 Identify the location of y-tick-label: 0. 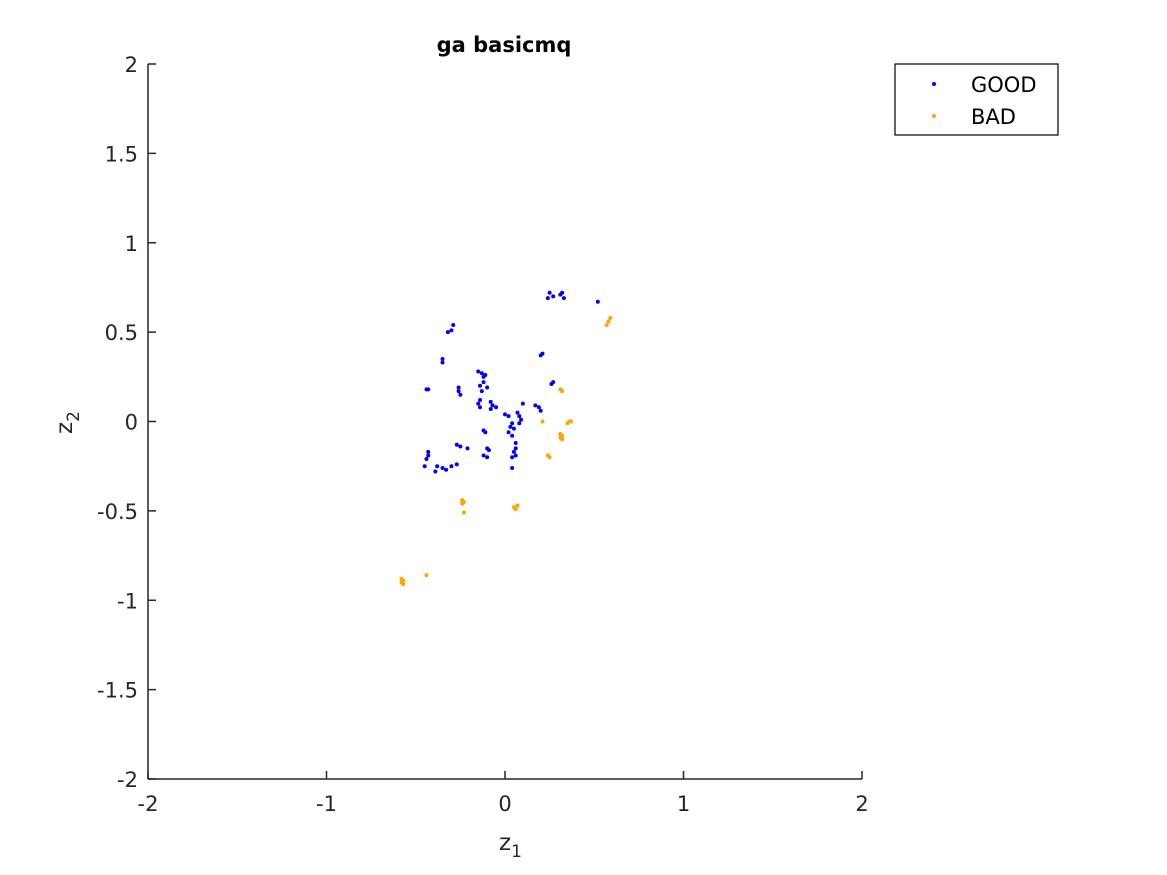
(131, 423).